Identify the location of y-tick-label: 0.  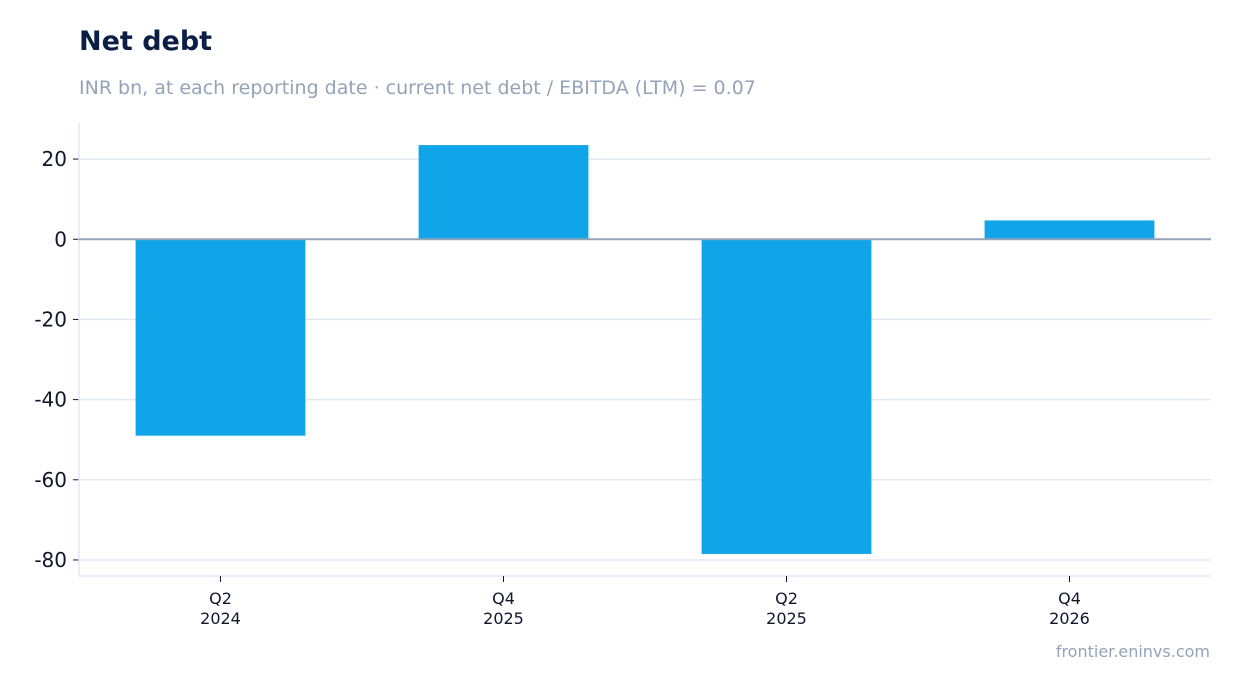
(60, 239).